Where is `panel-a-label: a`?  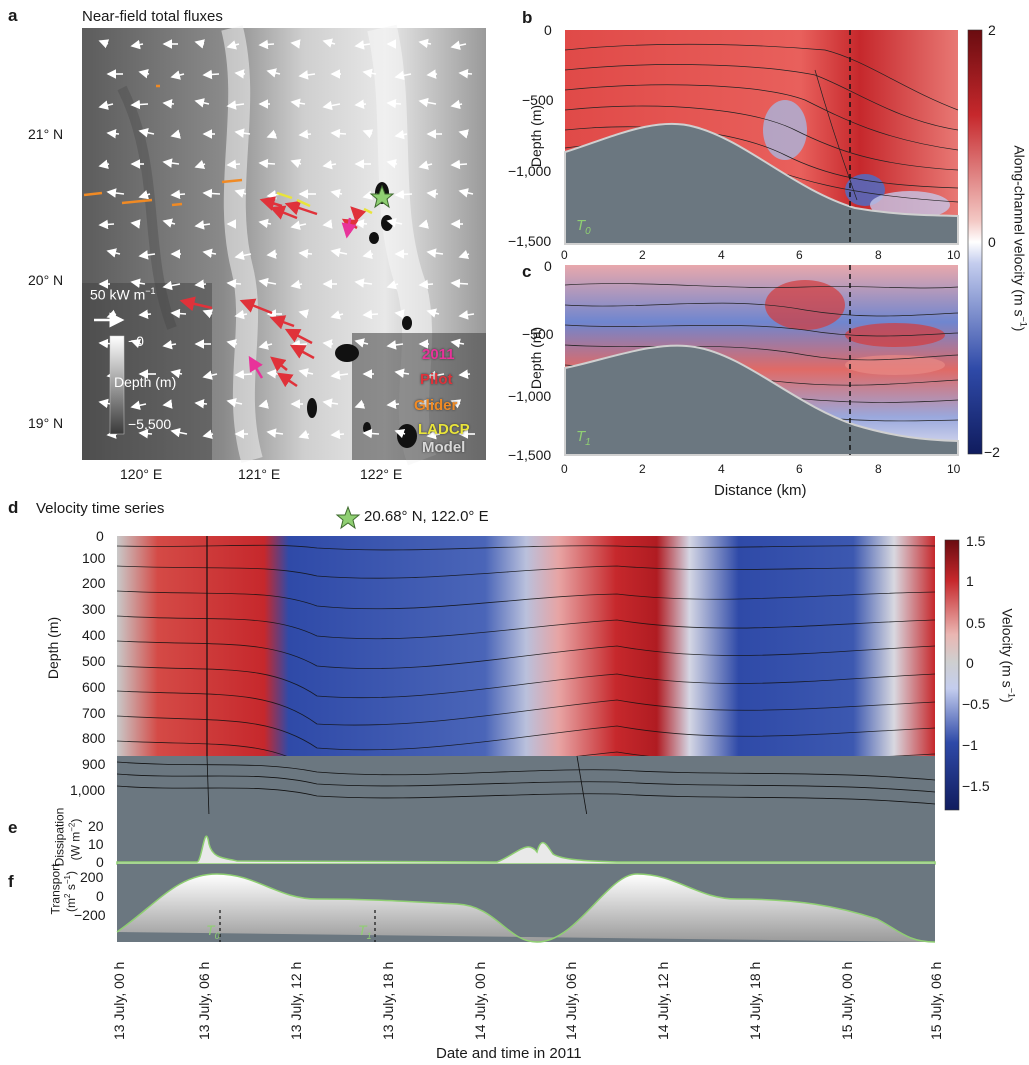 panel-a-label: a is located at coordinates (13, 15).